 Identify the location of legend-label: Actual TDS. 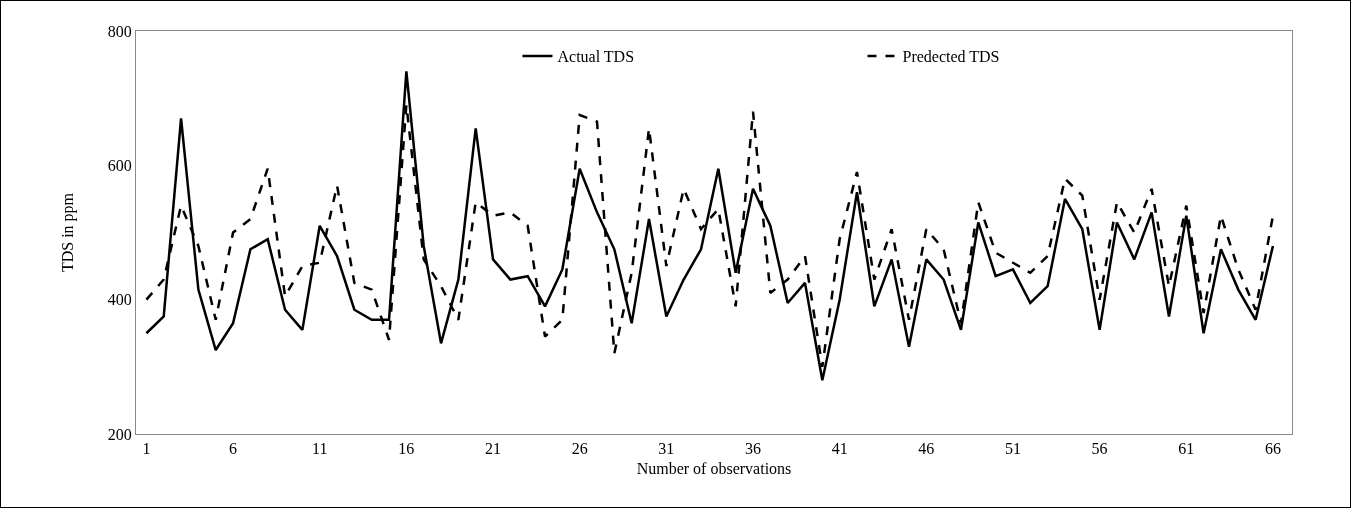
(596, 57).